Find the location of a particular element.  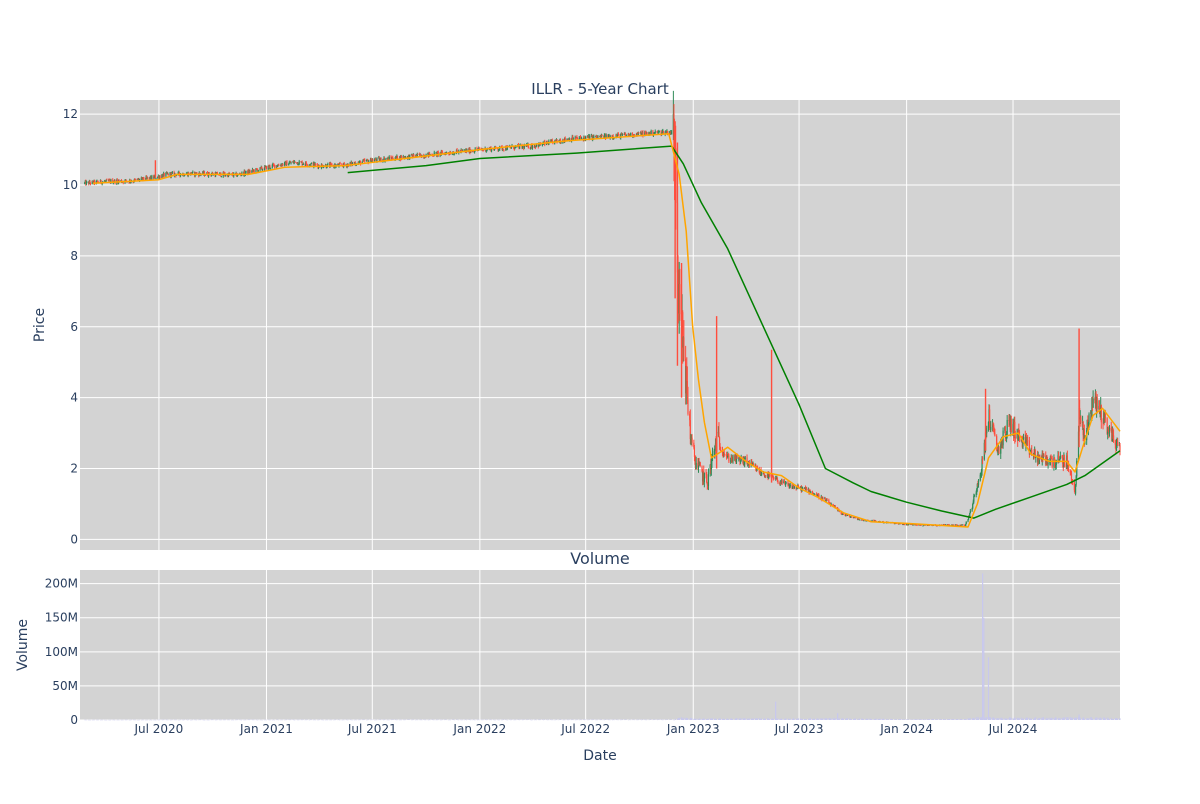

price-y-tick: 2 is located at coordinates (74, 469).